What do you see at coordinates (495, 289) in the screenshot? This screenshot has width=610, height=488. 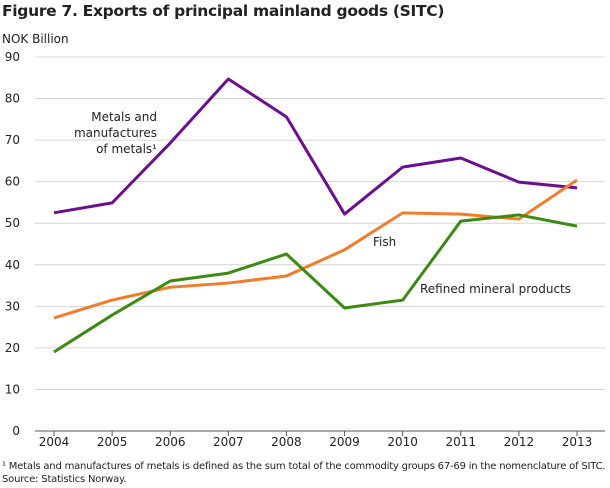 I see `series-label-2: Refined mineral products` at bounding box center [495, 289].